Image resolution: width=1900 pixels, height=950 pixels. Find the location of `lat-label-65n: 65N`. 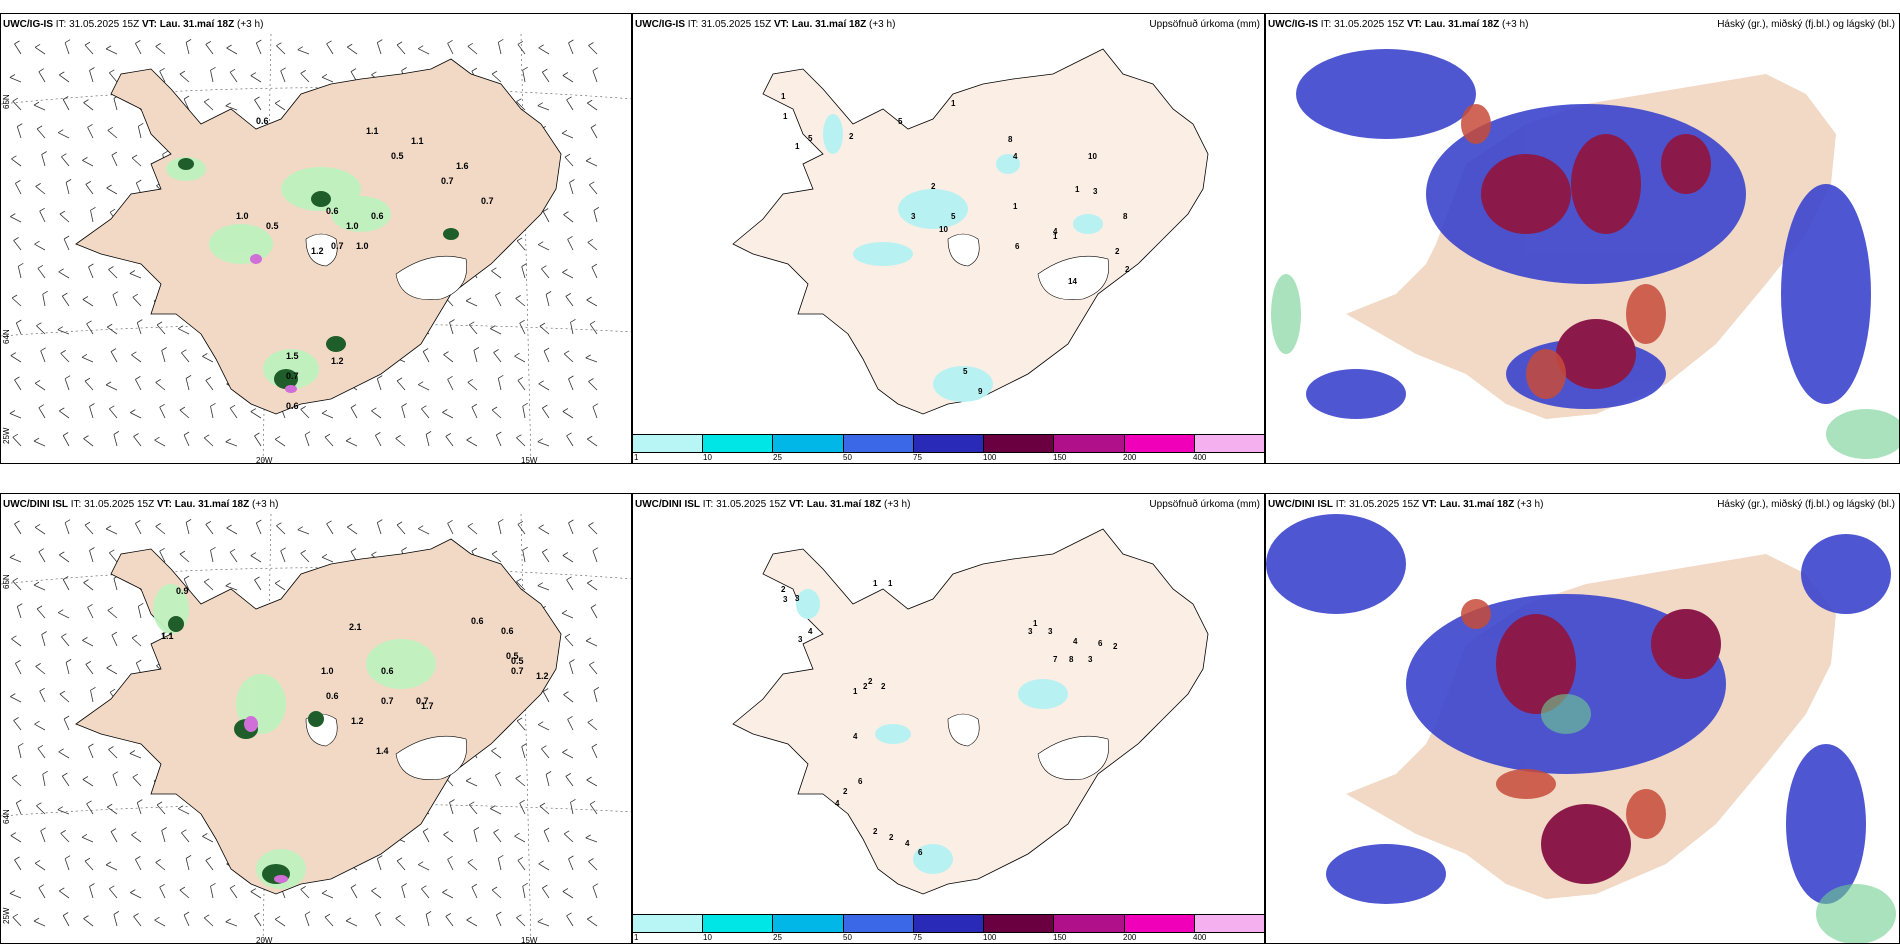

lat-label-65n: 65N is located at coordinates (6, 101).